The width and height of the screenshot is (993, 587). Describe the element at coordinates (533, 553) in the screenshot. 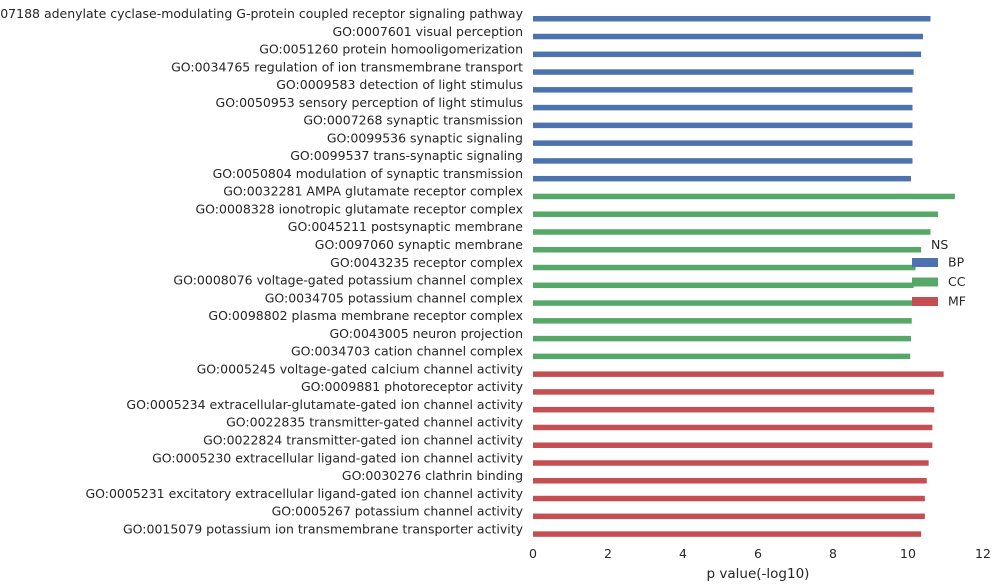

I see `x-tick-label: 0` at that location.